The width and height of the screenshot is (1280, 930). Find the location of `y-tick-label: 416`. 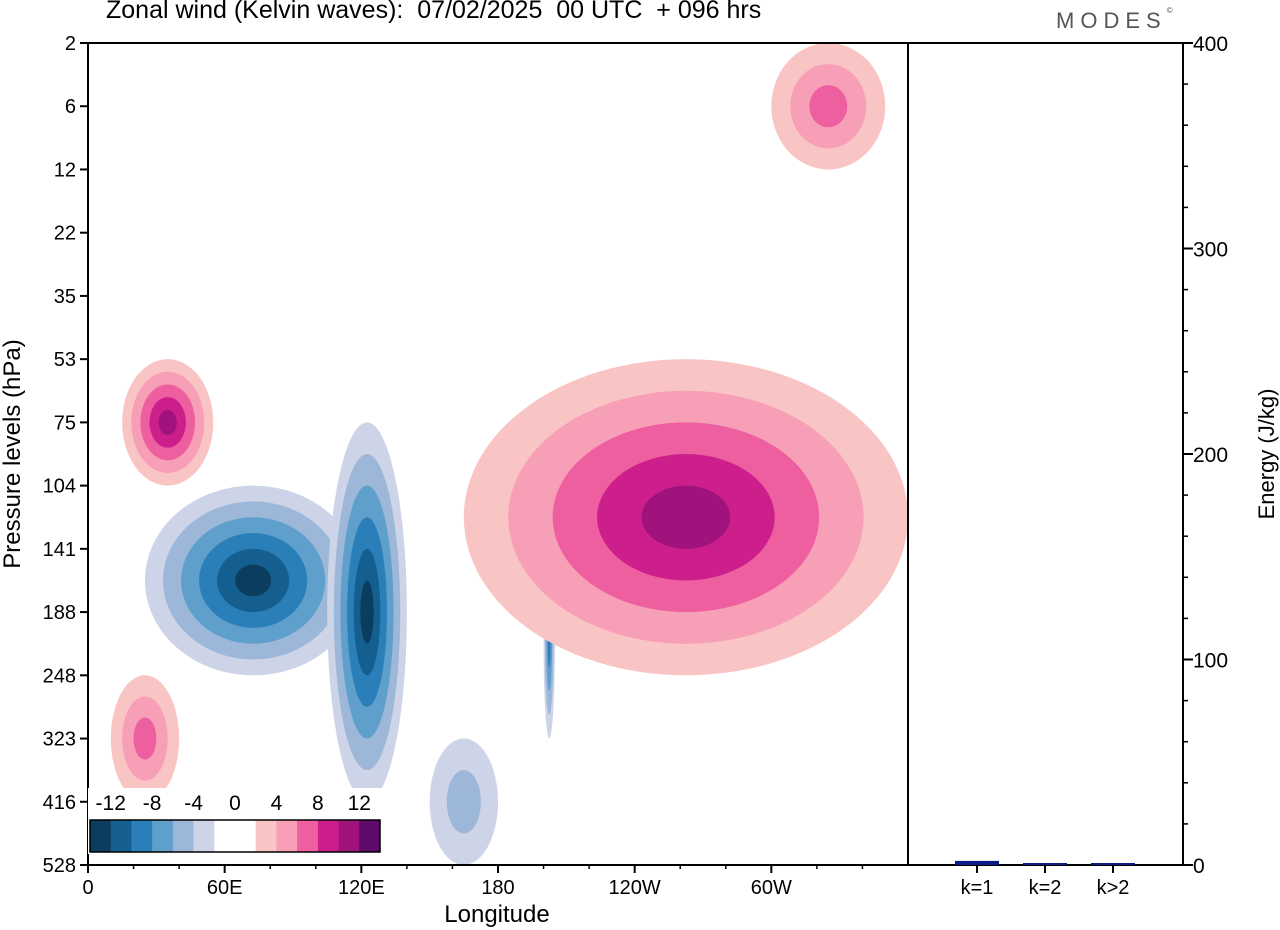

y-tick-label: 416 is located at coordinates (59, 803).